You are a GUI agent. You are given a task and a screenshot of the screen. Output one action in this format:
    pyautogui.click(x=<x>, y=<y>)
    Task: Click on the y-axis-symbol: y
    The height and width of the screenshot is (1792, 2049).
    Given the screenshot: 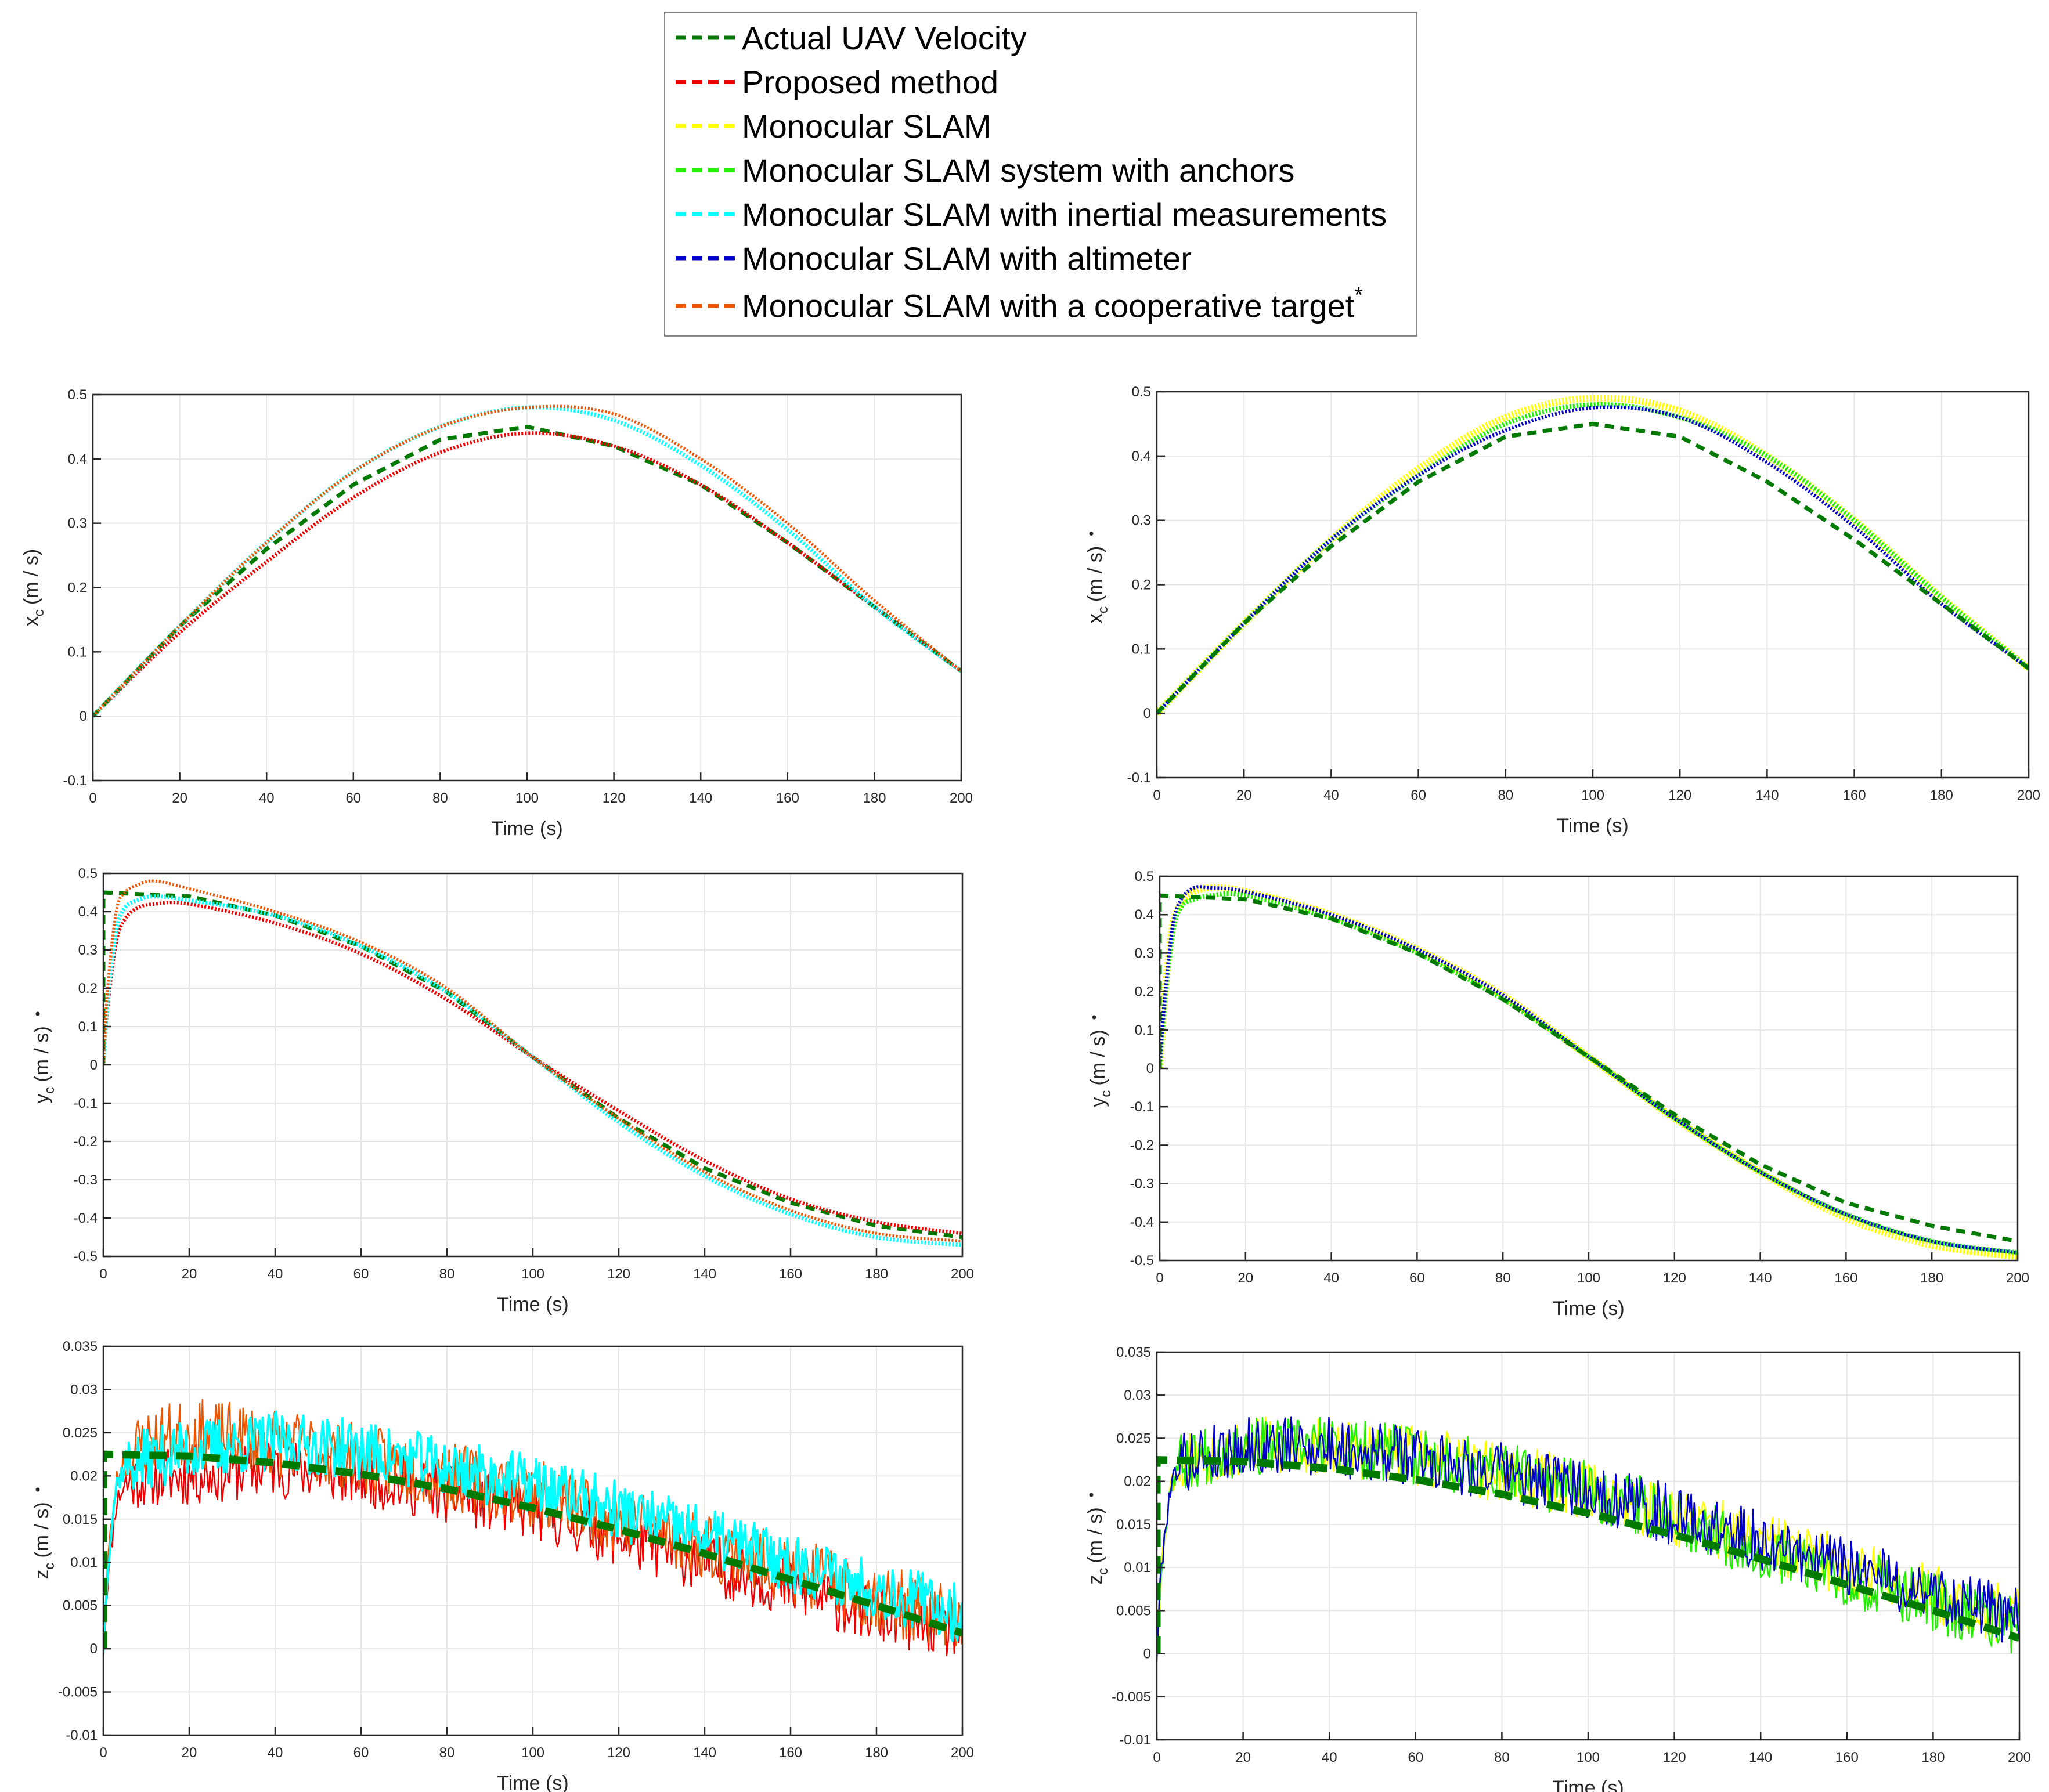 What is the action you would take?
    pyautogui.click(x=42, y=1099)
    